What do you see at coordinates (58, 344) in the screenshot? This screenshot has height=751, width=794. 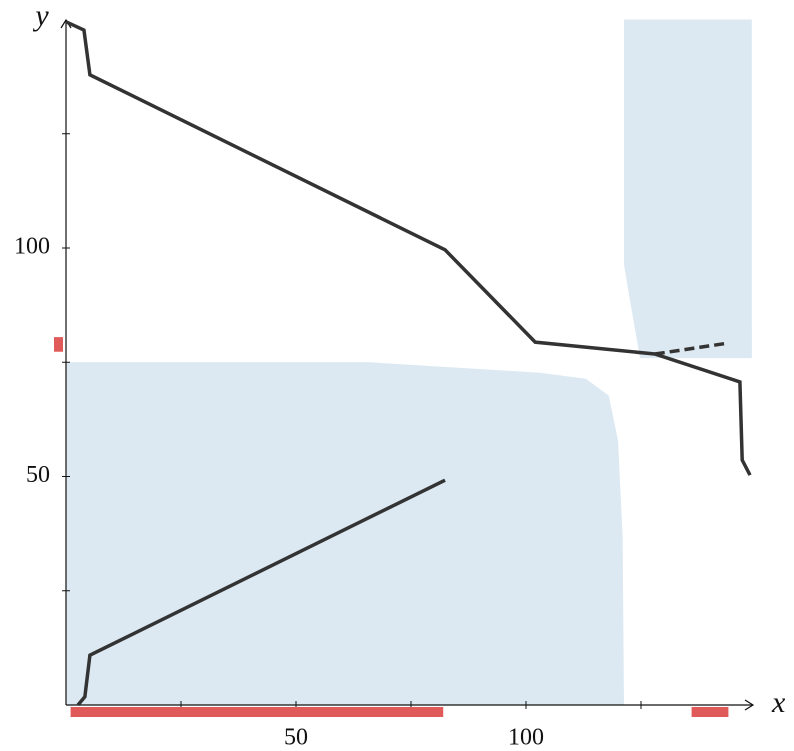 I see `y-rug` at bounding box center [58, 344].